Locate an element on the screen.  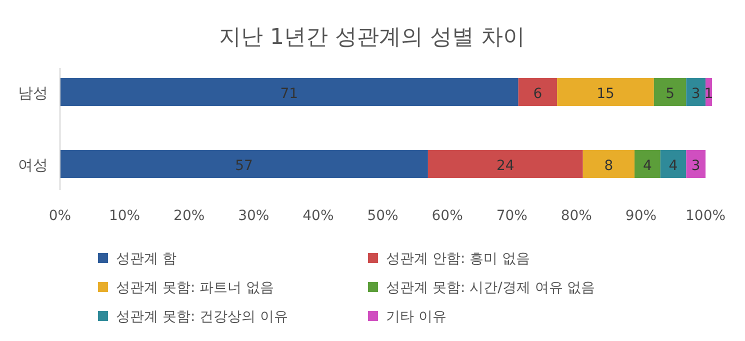
legend-label: 성관계 안함: 흥미 없음 is located at coordinates (458, 259).